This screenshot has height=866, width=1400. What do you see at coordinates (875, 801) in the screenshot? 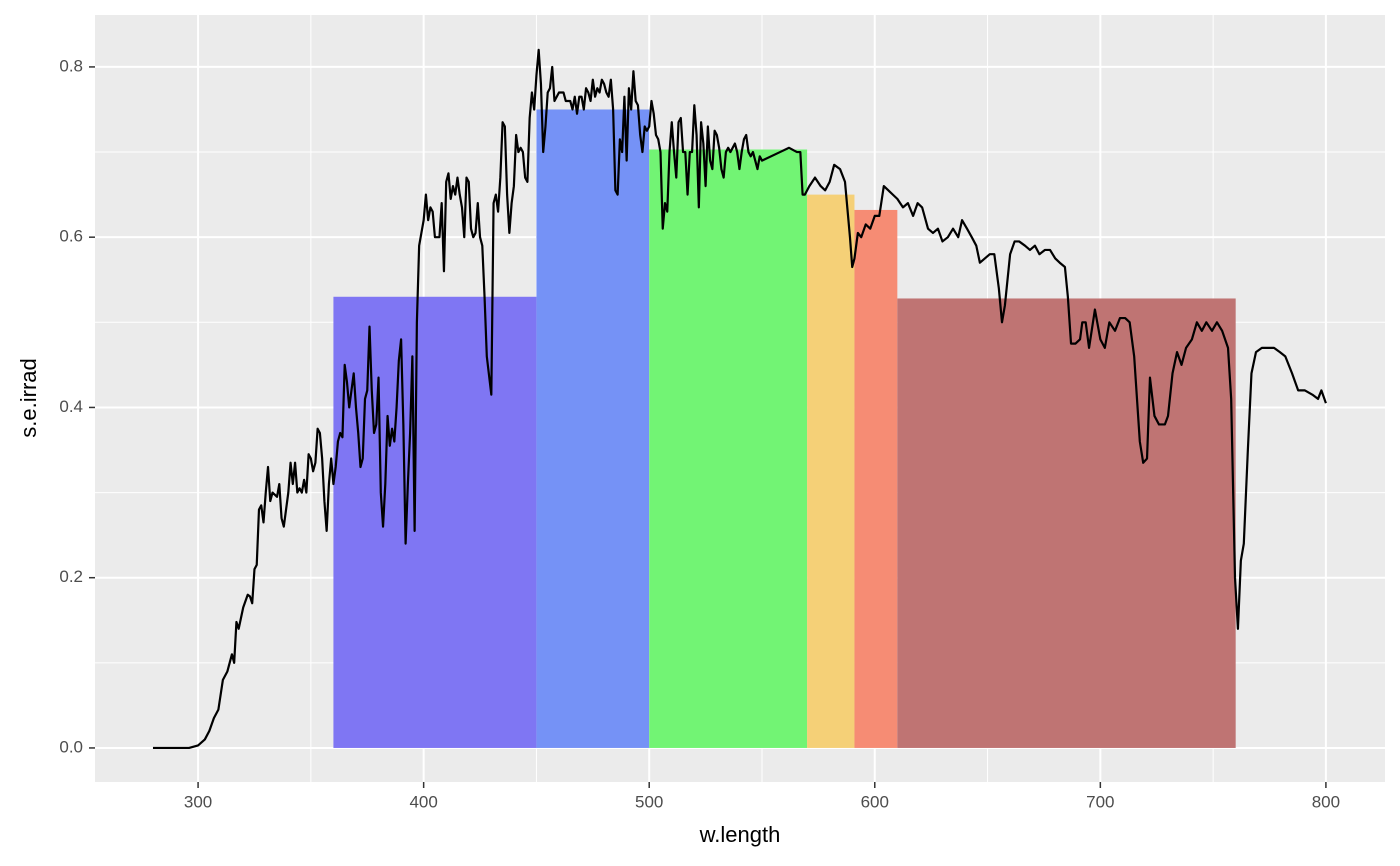
I see `x-tick-label: 600` at bounding box center [875, 801].